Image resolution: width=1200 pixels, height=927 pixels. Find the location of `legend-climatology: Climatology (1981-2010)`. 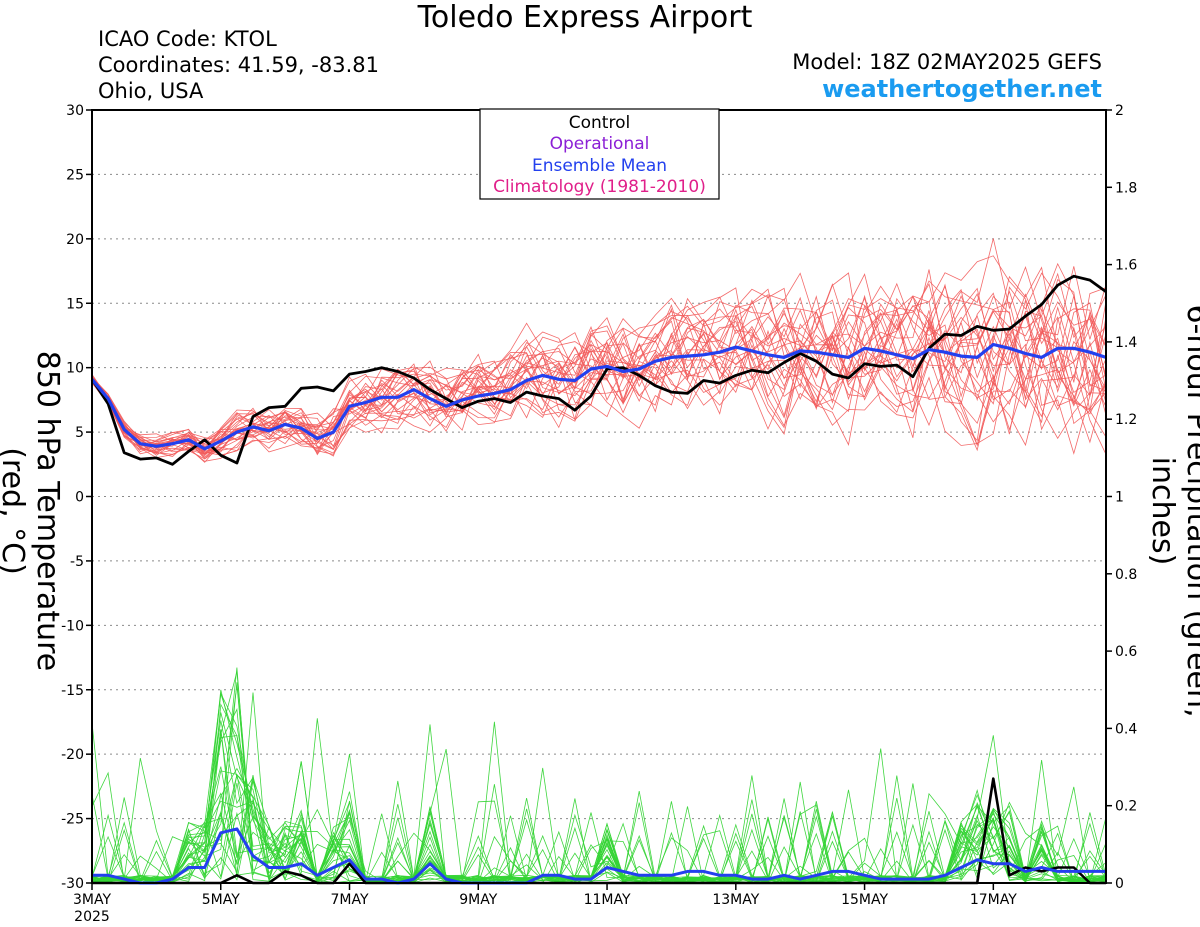

legend-climatology: Climatology (1981-2010) is located at coordinates (599, 187).